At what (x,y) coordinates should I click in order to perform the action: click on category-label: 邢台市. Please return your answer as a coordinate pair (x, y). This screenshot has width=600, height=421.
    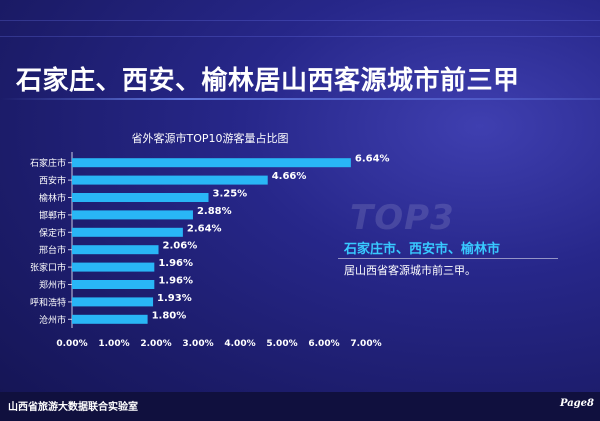
    Looking at the image, I should click on (52, 250).